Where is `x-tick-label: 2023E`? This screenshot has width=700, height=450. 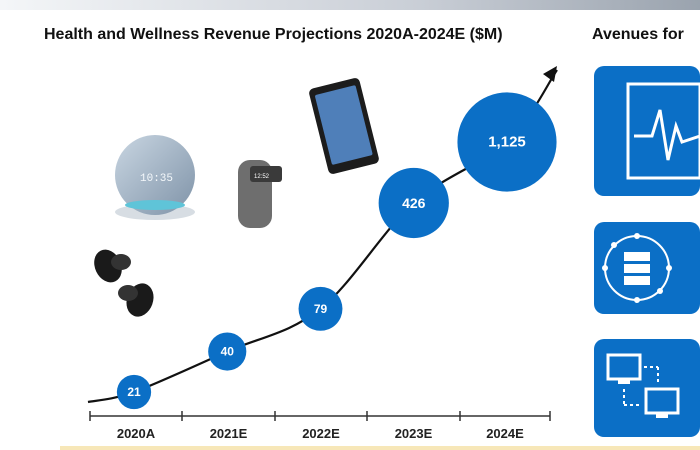
x-tick-label: 2023E is located at coordinates (414, 433).